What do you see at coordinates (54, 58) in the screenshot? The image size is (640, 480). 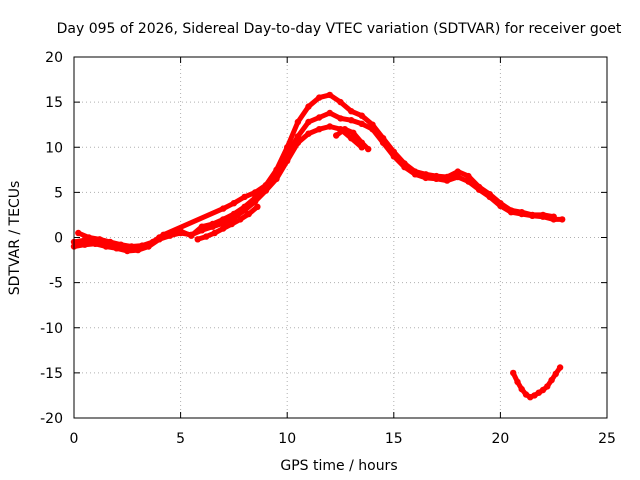 I see `y-tick-label: 20` at bounding box center [54, 58].